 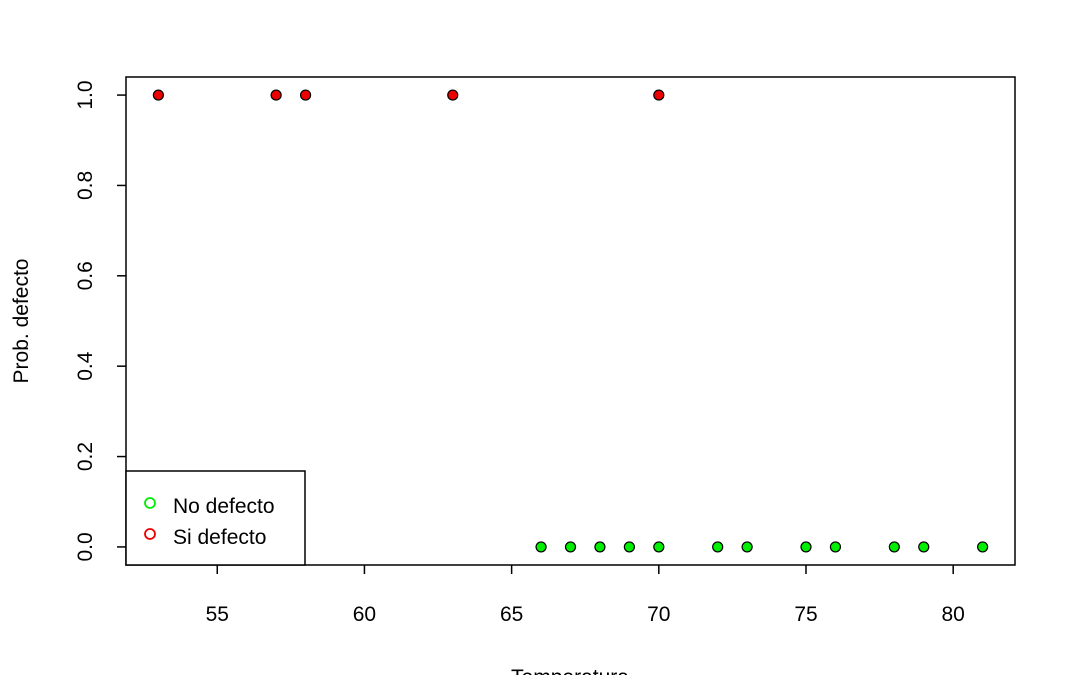 What do you see at coordinates (85, 546) in the screenshot?
I see `y-tick-label: 0.0` at bounding box center [85, 546].